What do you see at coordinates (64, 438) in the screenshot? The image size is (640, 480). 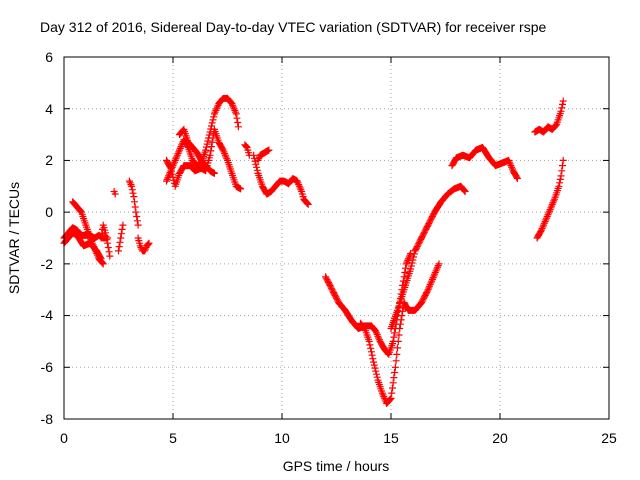 I see `x-tick-label: 0` at bounding box center [64, 438].